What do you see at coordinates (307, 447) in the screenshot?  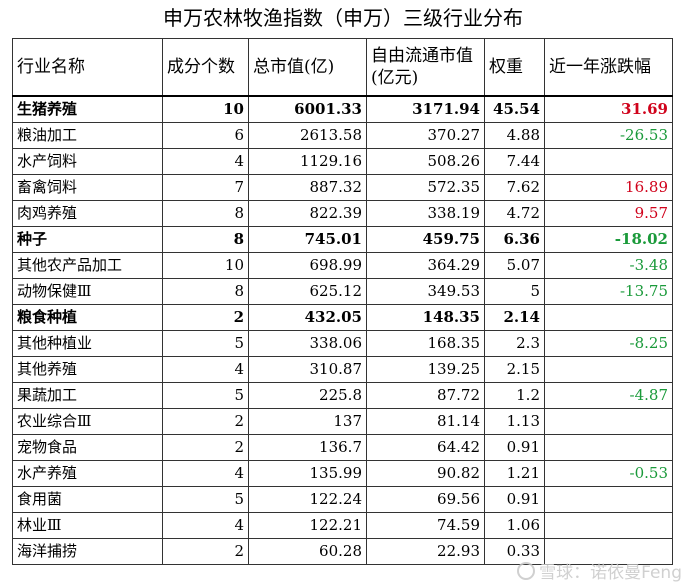 I see `cell-market-cap: 136.7` at bounding box center [307, 447].